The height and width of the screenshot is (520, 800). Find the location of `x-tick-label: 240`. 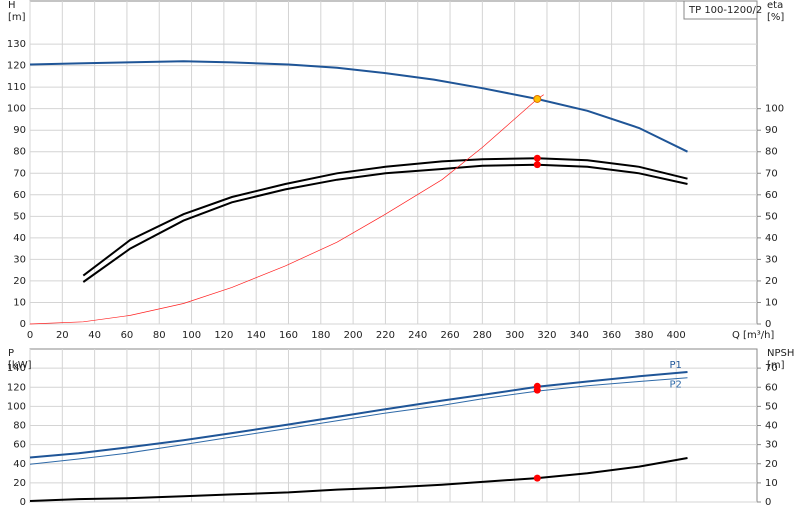

x-tick-label: 240 is located at coordinates (417, 335).